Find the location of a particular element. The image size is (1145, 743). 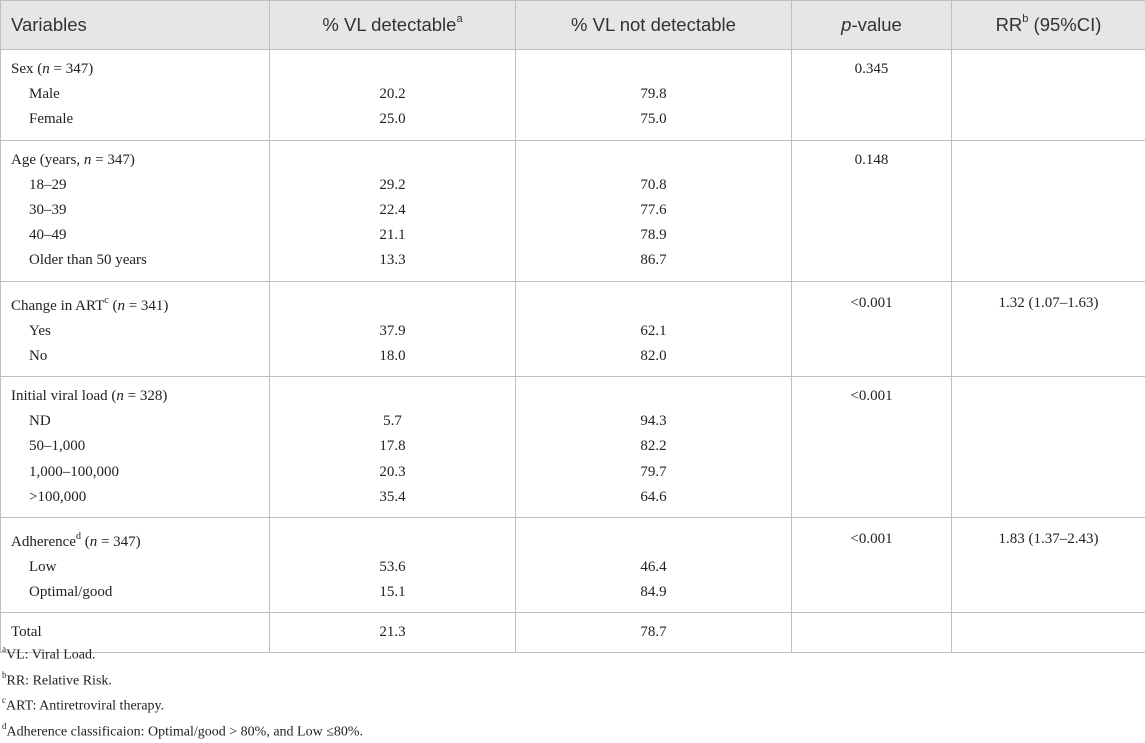

detectable-value: 18.0 is located at coordinates (393, 360).